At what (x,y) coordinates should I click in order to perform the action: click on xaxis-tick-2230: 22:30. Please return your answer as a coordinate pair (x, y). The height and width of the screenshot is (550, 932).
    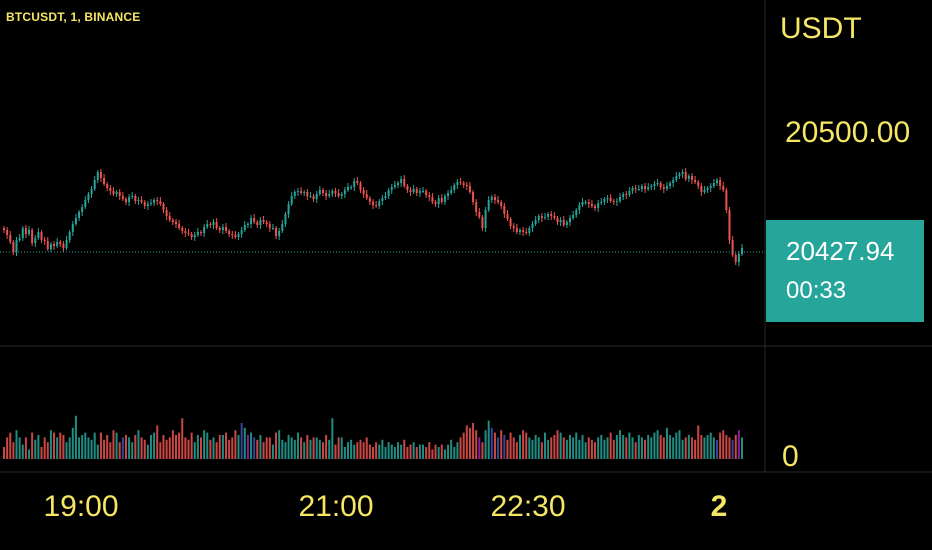
    Looking at the image, I should click on (528, 506).